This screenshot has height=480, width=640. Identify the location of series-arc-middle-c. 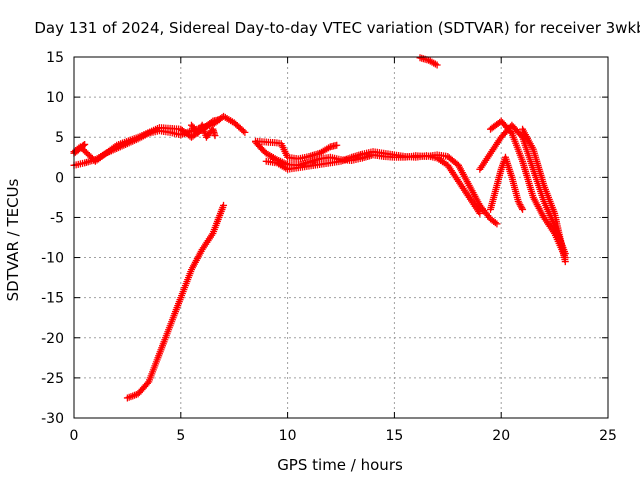
(373, 182).